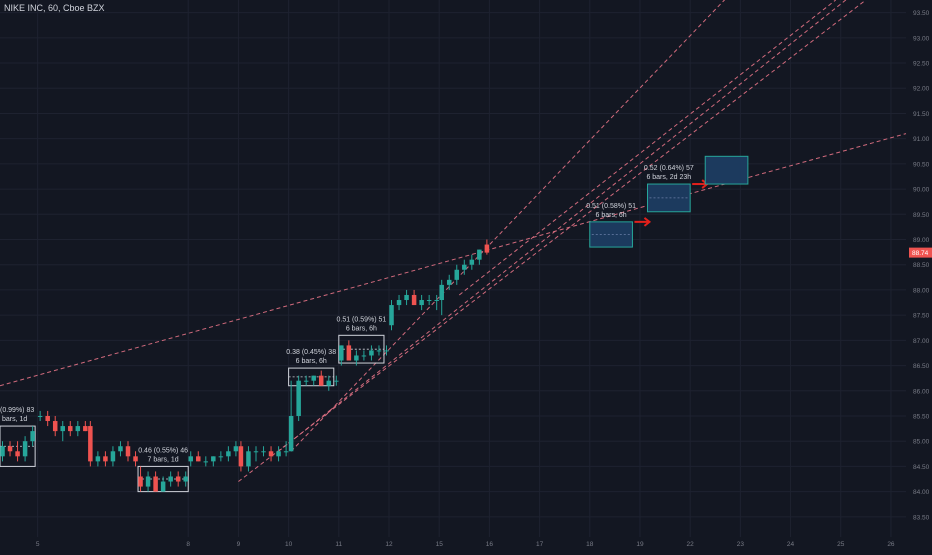 Image resolution: width=932 pixels, height=555 pixels. Describe the element at coordinates (163, 450) in the screenshot. I see `measure-label-1: 0.46 (0.55%) 46` at that location.